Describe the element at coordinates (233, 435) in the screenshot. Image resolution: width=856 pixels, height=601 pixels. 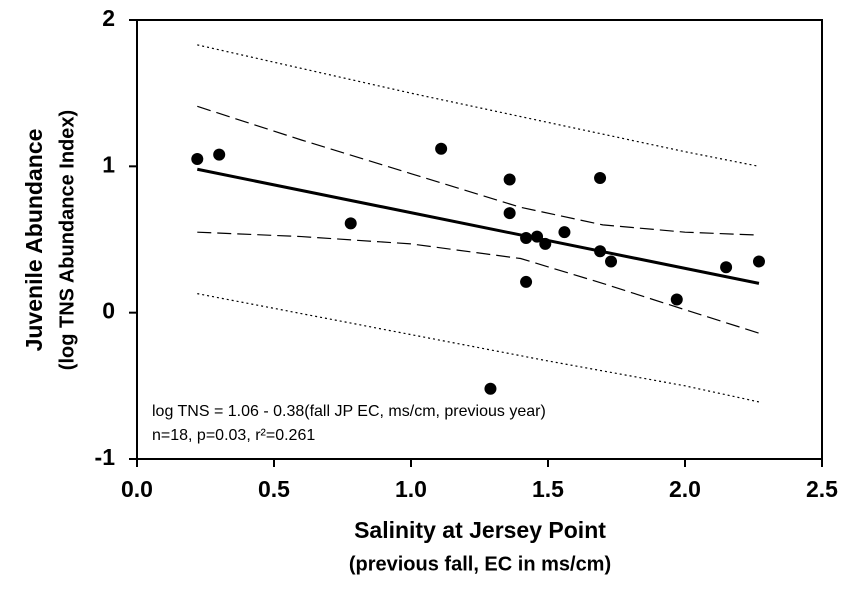
I see `annotation: n=18, p=0.03, r²=0.261` at that location.